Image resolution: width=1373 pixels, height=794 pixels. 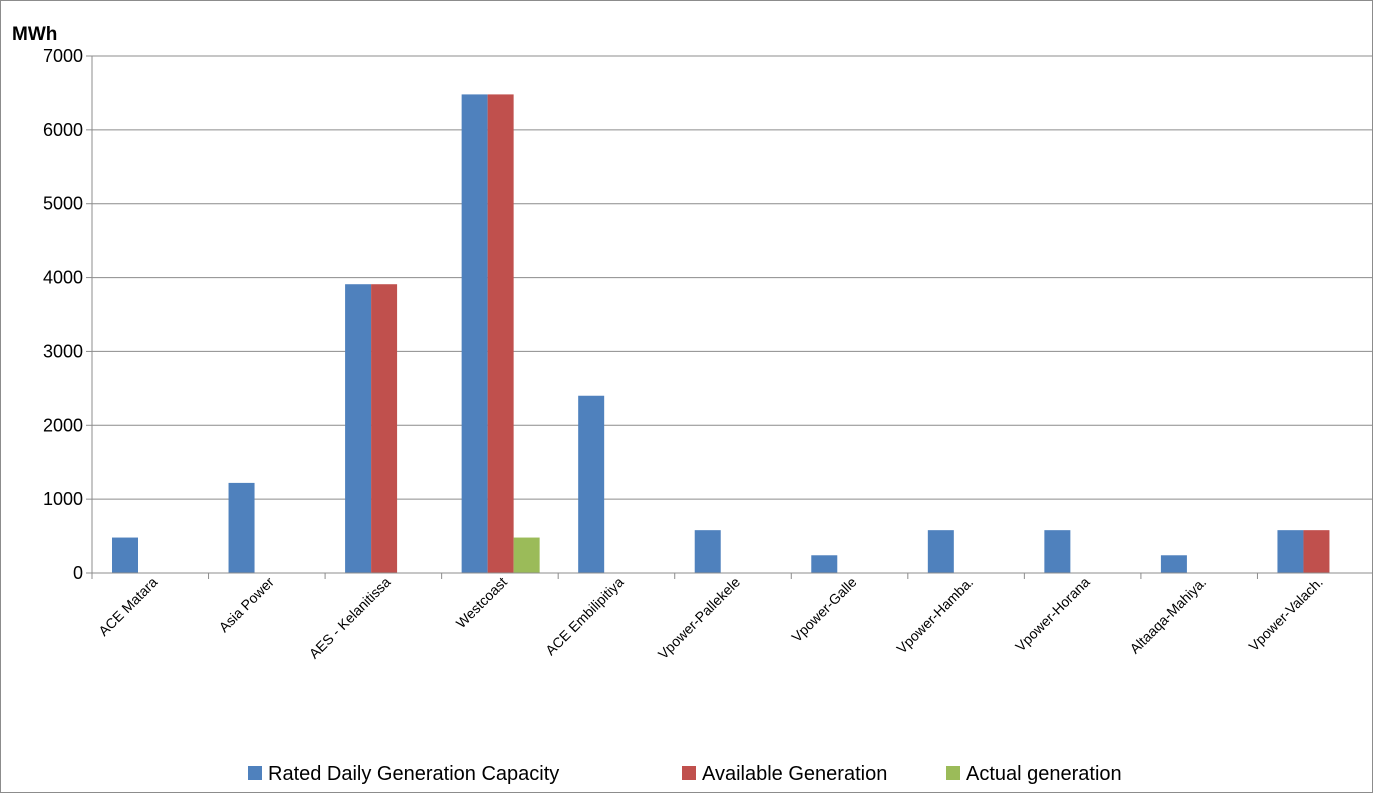 I want to click on legend-label: Available Generation, so click(x=794, y=774).